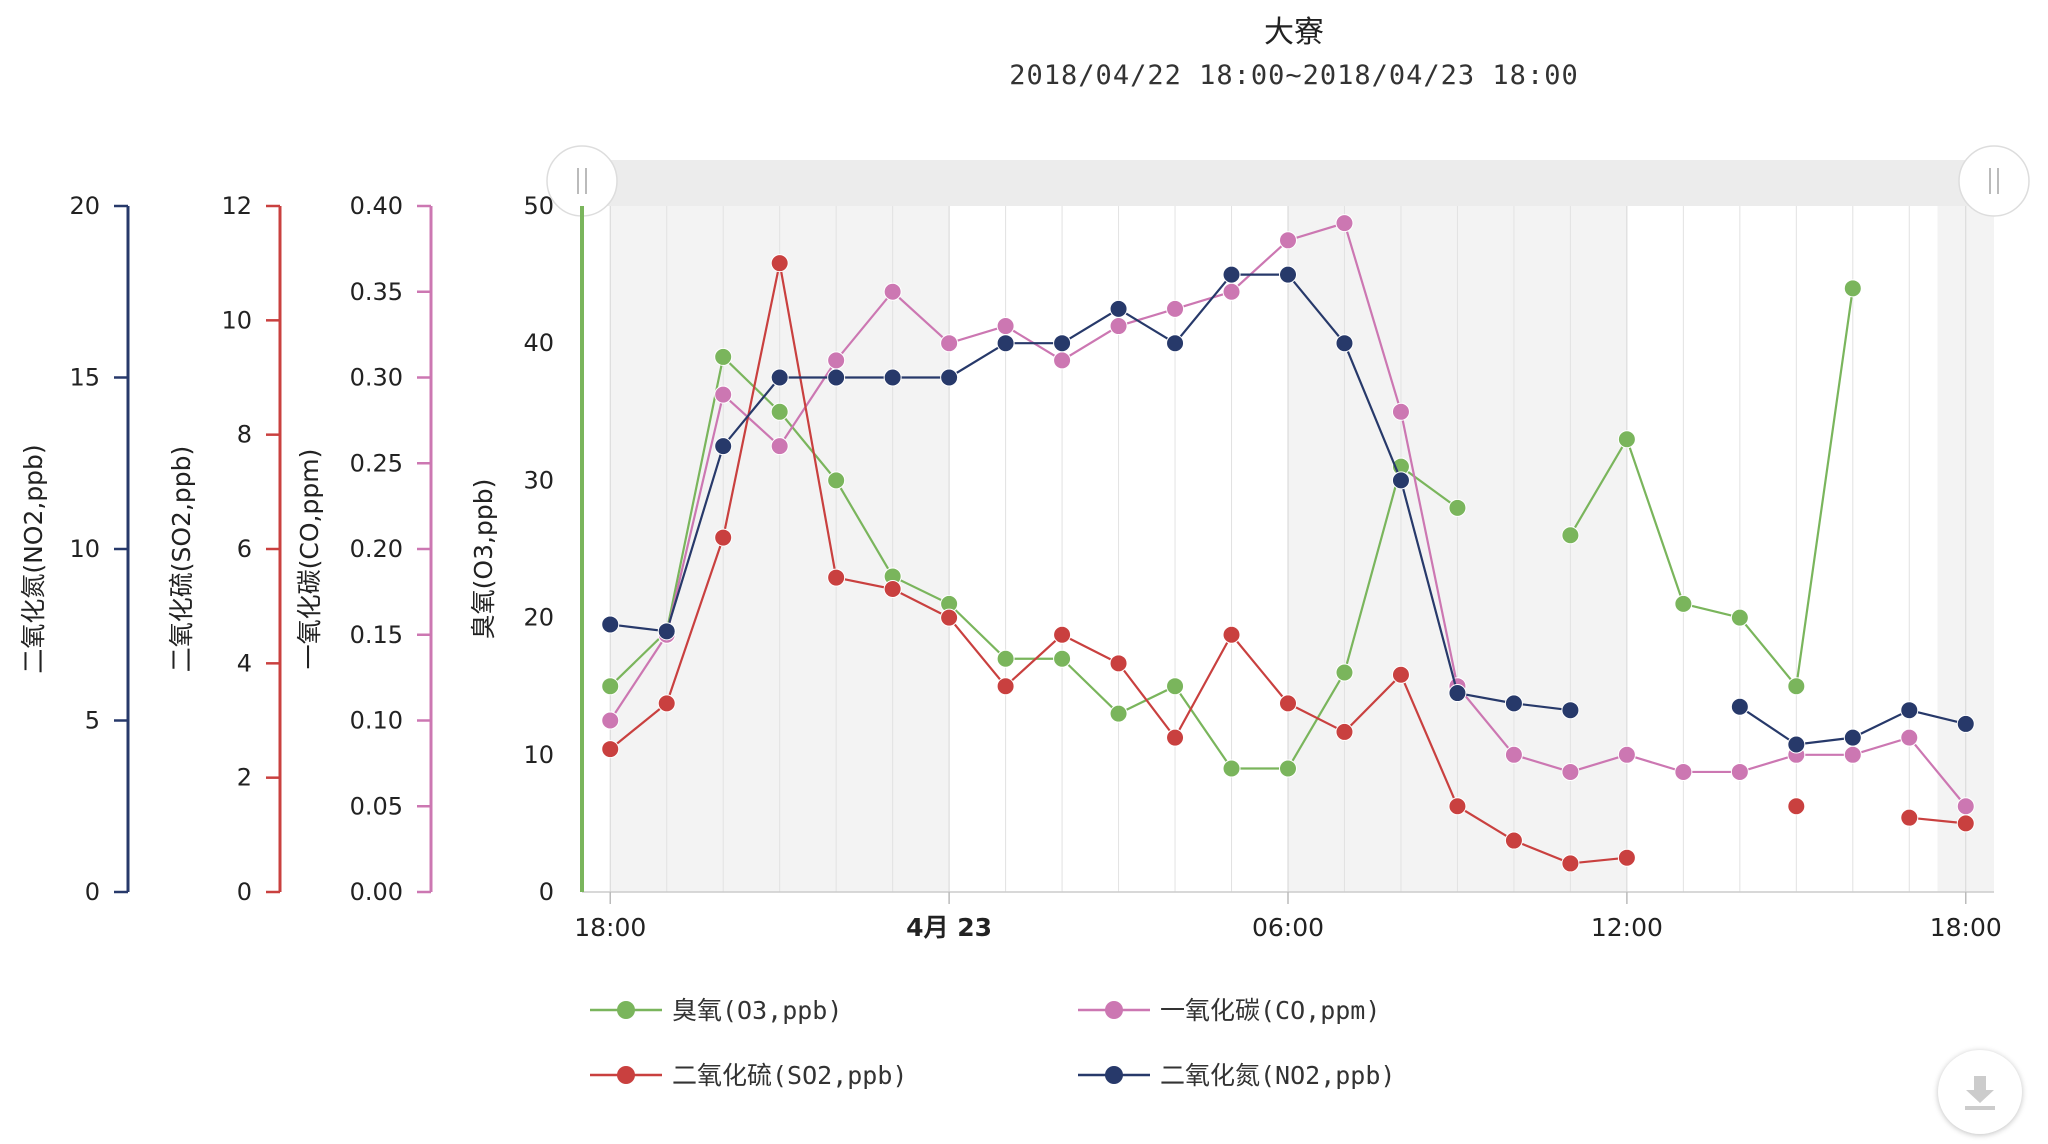  I want to click on y-tick-label-o3-0: 0, so click(546, 892).